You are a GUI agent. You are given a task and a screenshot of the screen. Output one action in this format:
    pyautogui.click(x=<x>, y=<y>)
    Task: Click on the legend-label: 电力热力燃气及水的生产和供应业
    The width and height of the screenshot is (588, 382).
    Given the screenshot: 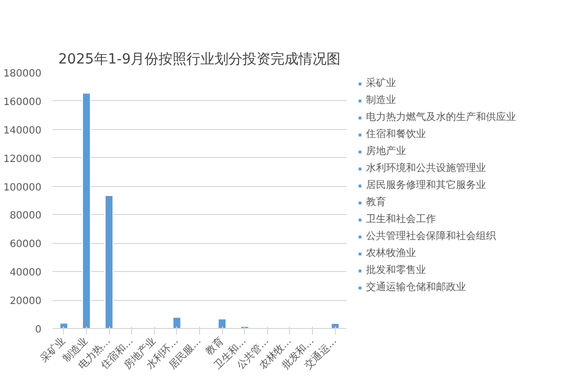 What is the action you would take?
    pyautogui.click(x=441, y=117)
    